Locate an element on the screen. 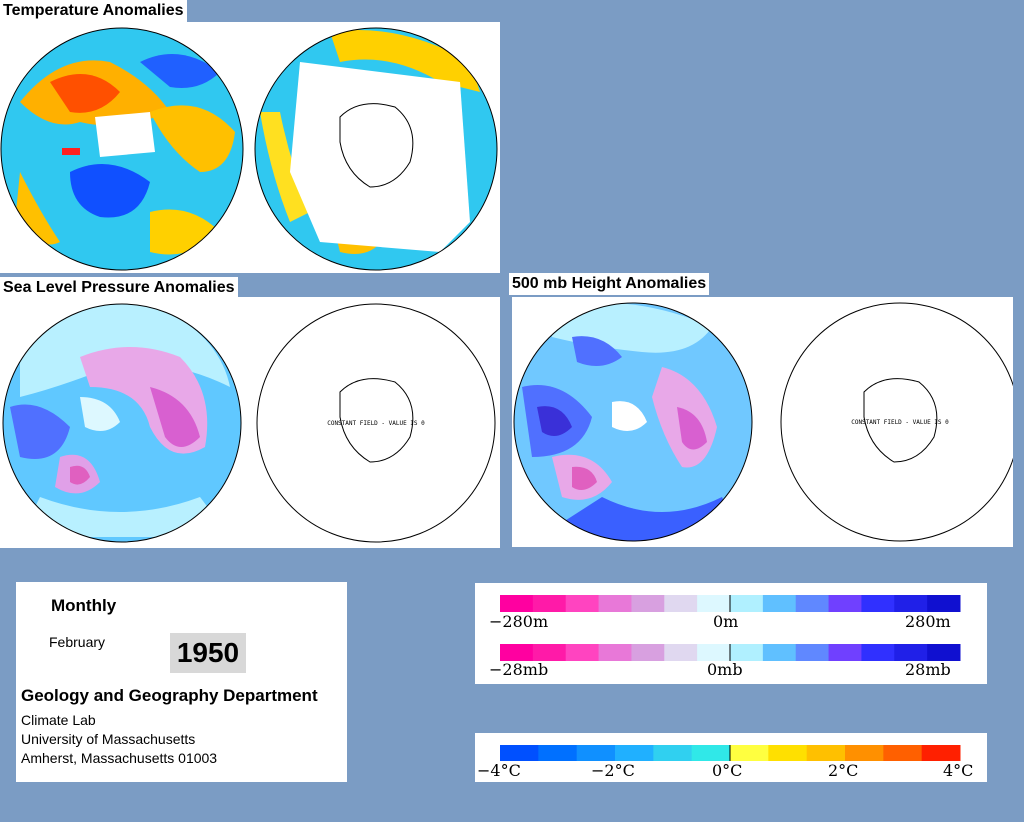 The height and width of the screenshot is (822, 1024). university-label: University of Massachusetts is located at coordinates (108, 739).